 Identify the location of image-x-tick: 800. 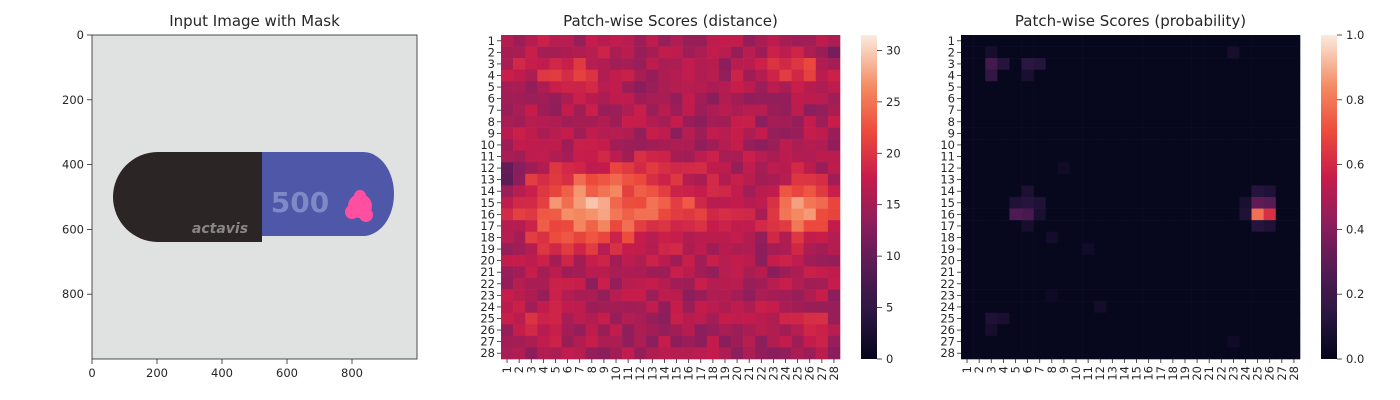
(352, 369).